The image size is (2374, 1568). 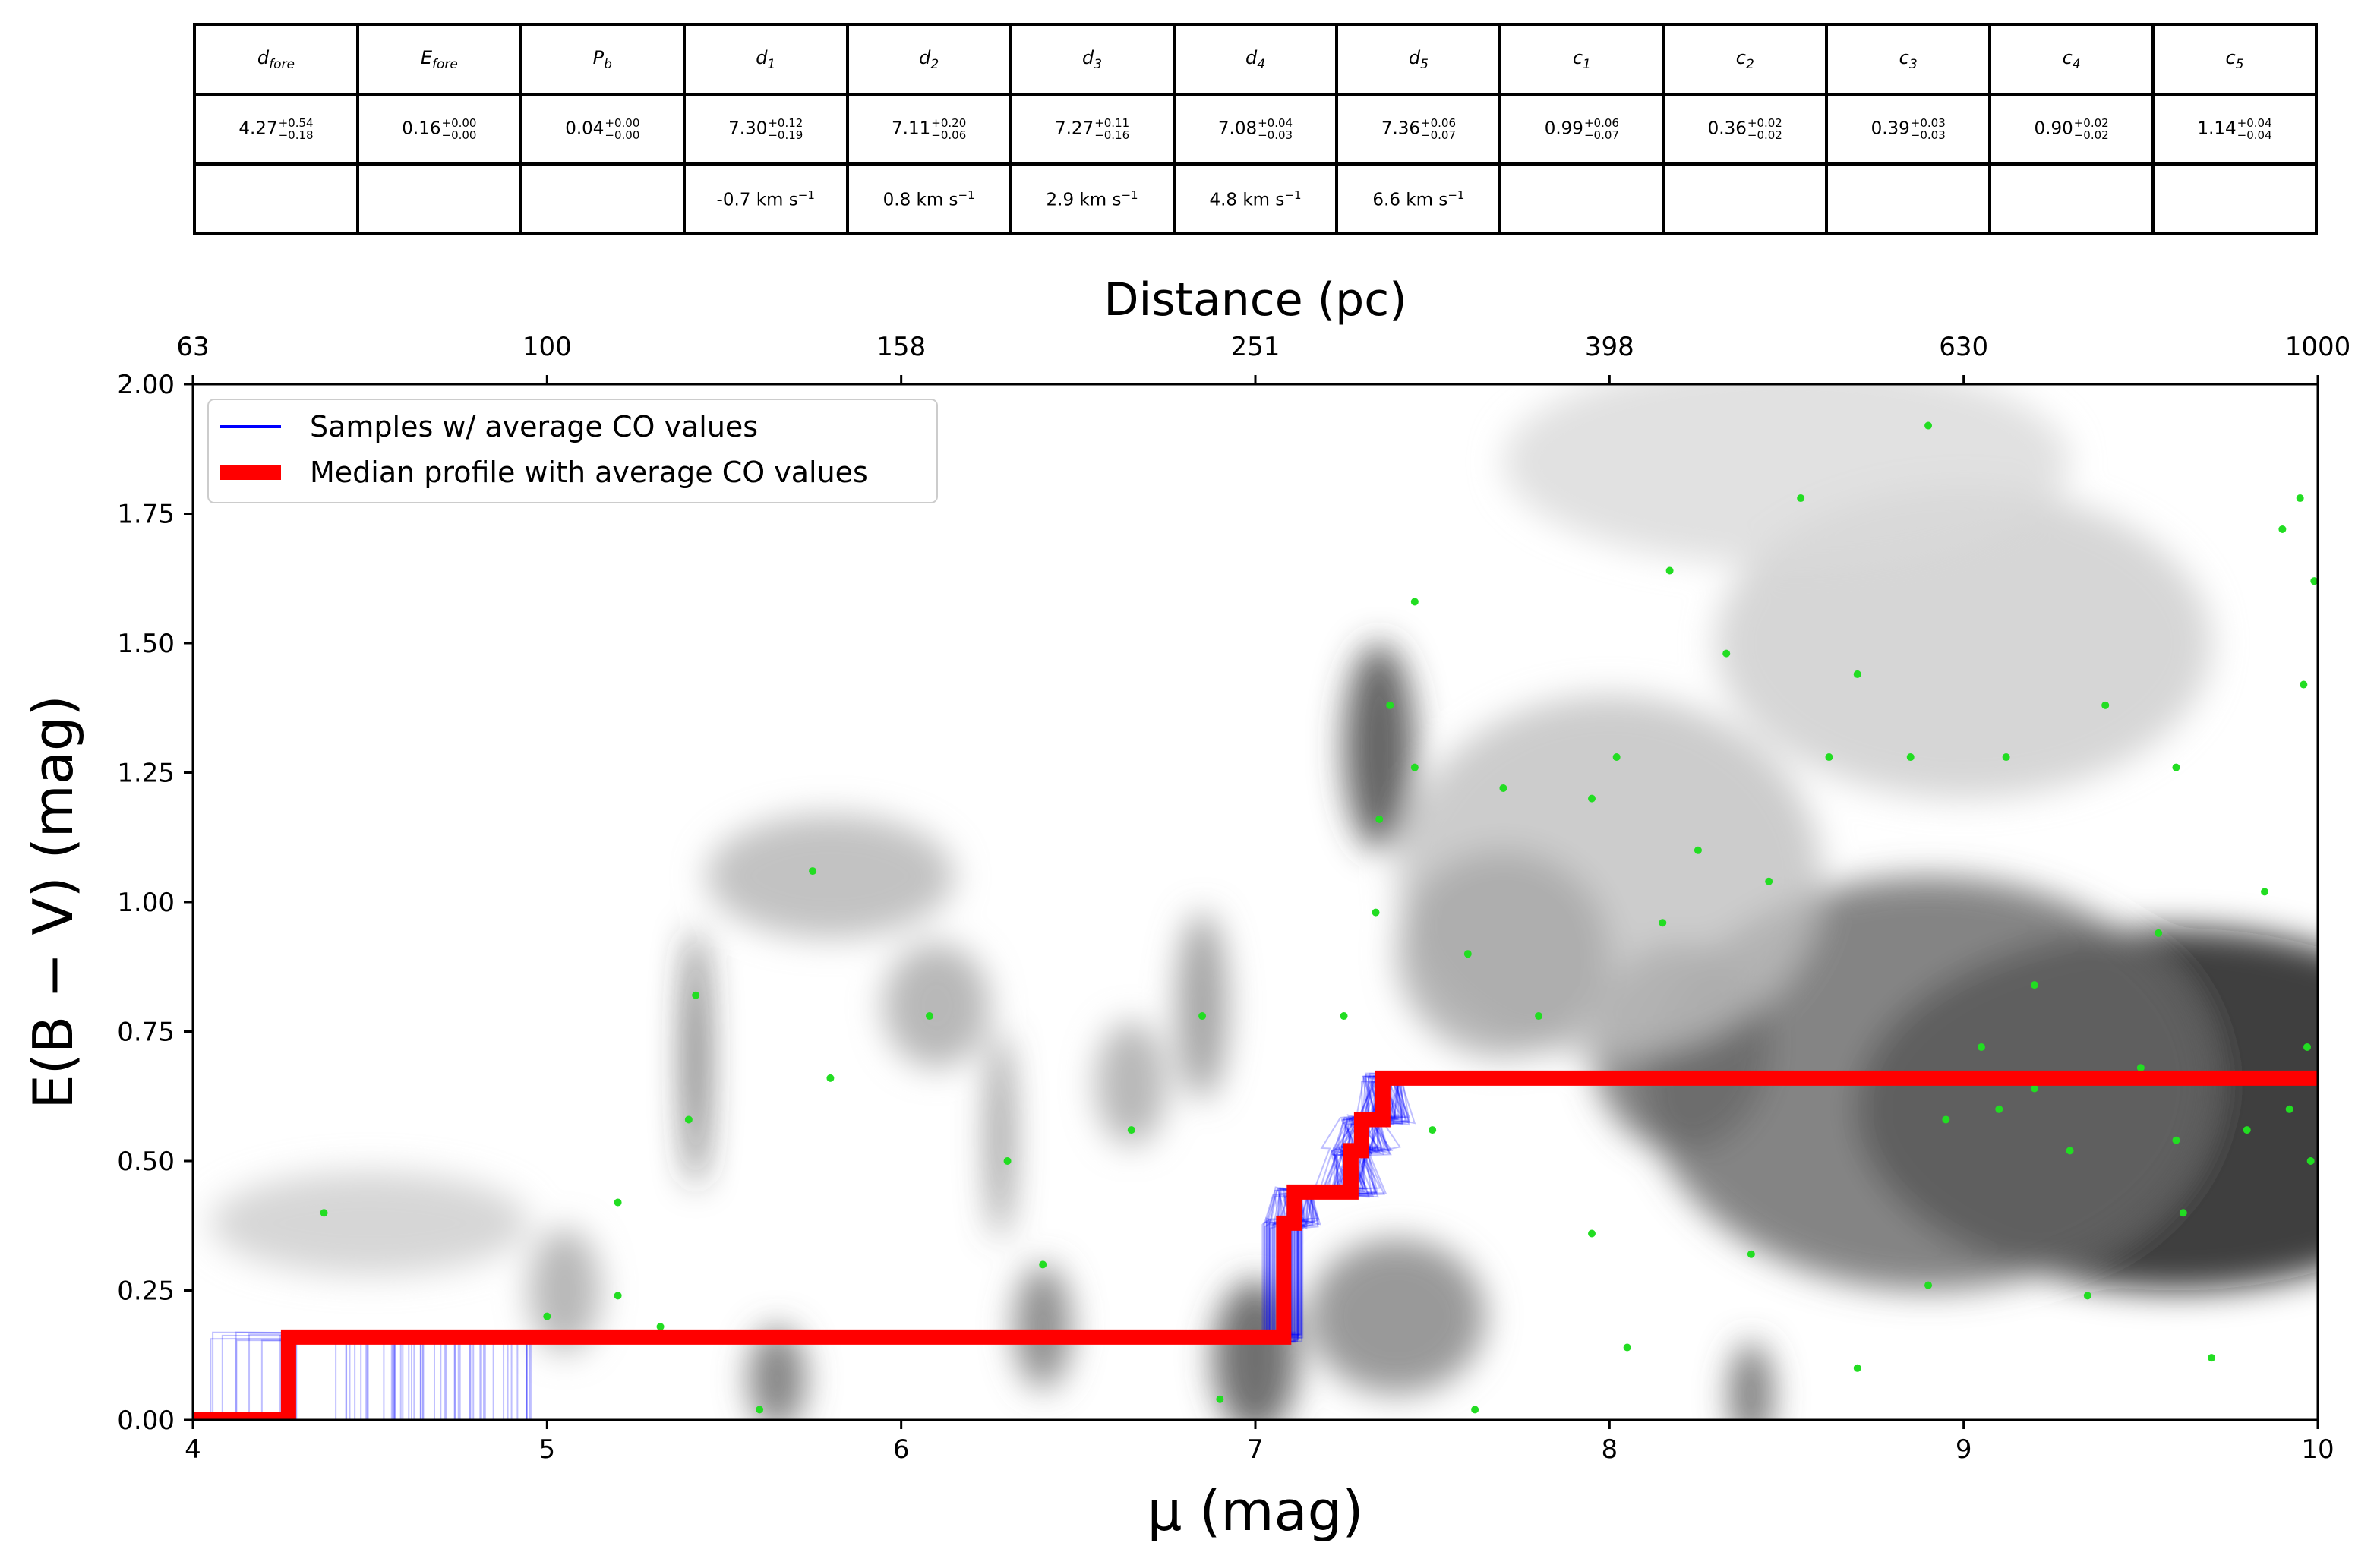 I want to click on table-velocity-cell: 4.8 km s−1, so click(x=1255, y=198).